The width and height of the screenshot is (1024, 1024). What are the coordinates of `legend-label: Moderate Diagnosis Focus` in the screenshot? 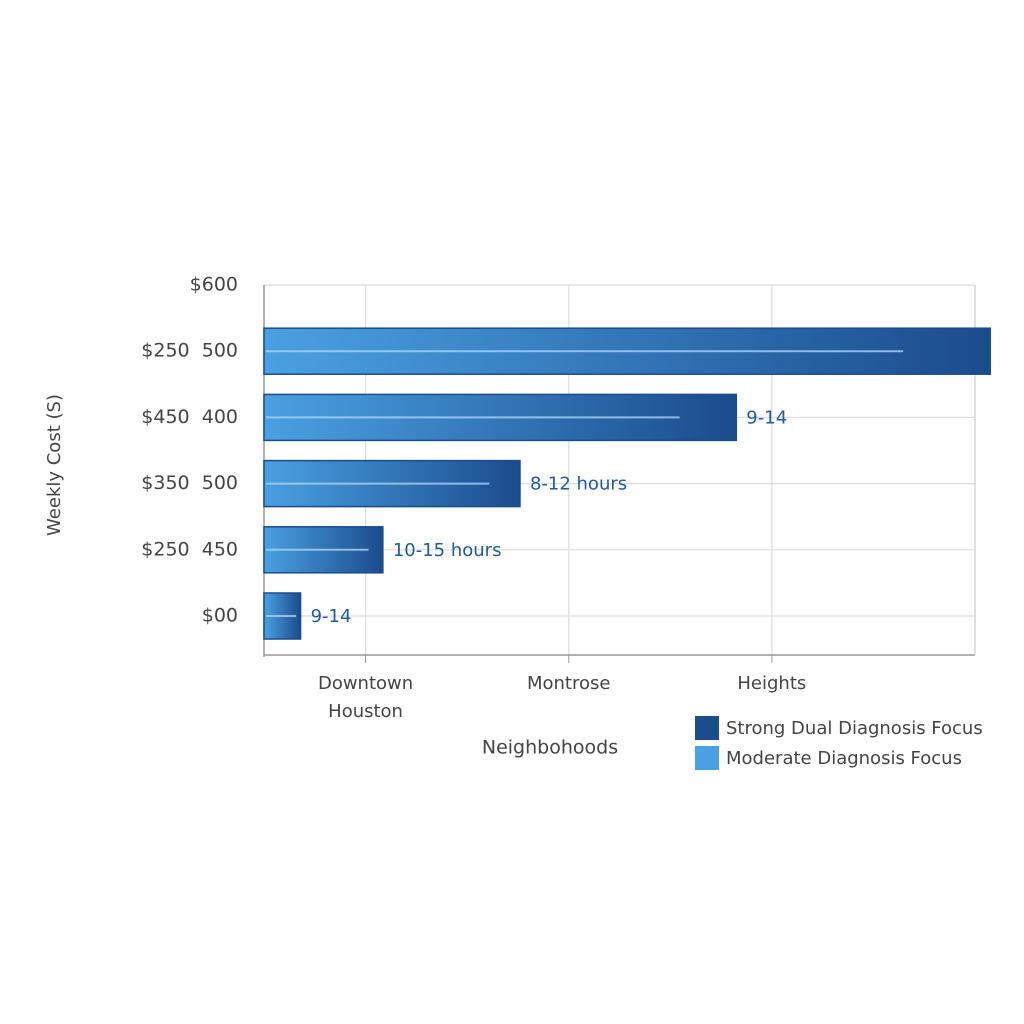 It's located at (844, 758).